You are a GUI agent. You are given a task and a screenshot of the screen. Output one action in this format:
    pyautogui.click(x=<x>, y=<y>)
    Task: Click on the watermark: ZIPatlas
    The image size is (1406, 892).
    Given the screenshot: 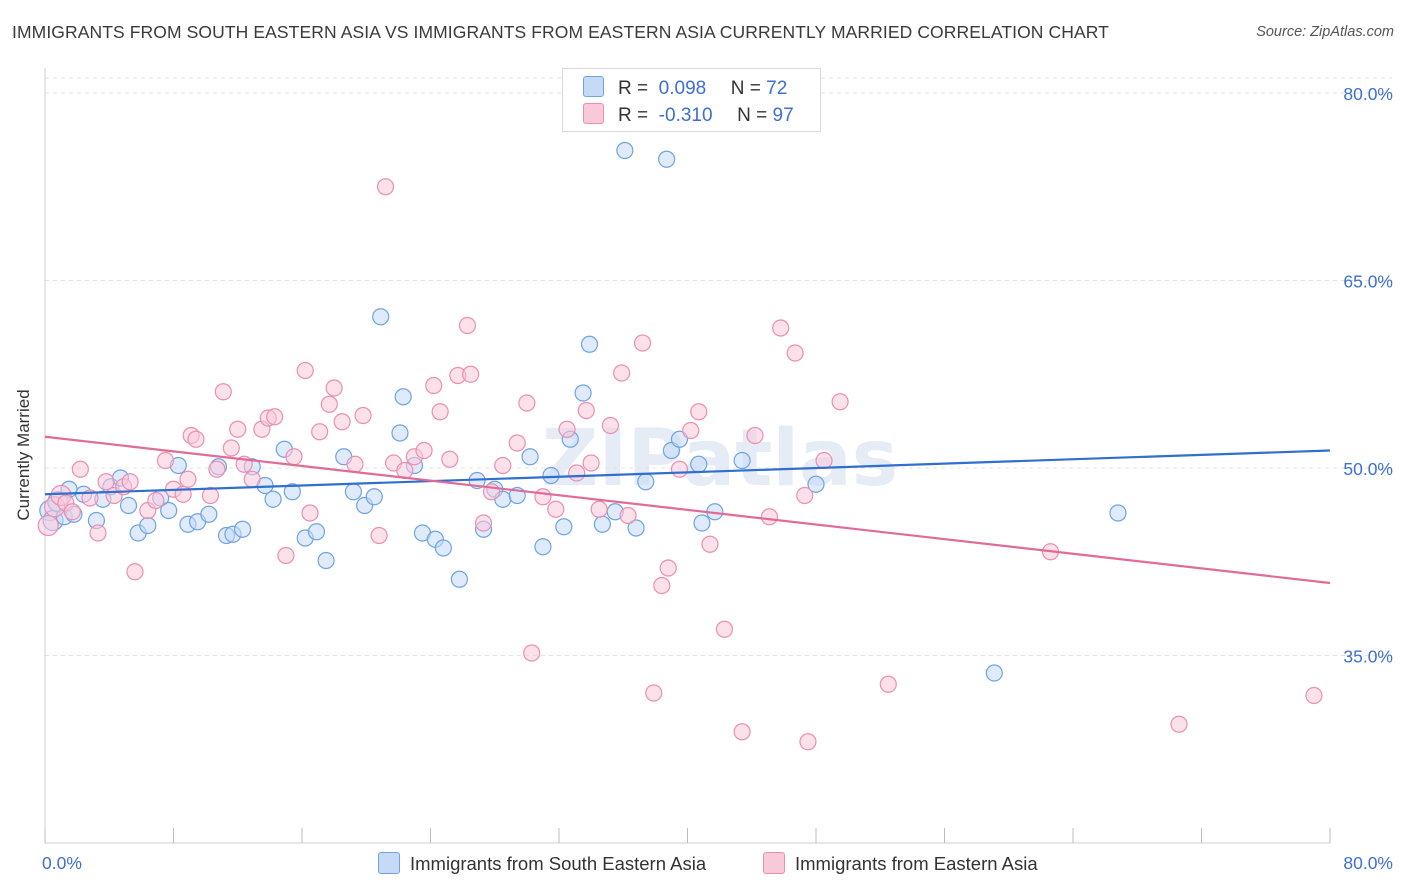 What is the action you would take?
    pyautogui.click(x=720, y=459)
    